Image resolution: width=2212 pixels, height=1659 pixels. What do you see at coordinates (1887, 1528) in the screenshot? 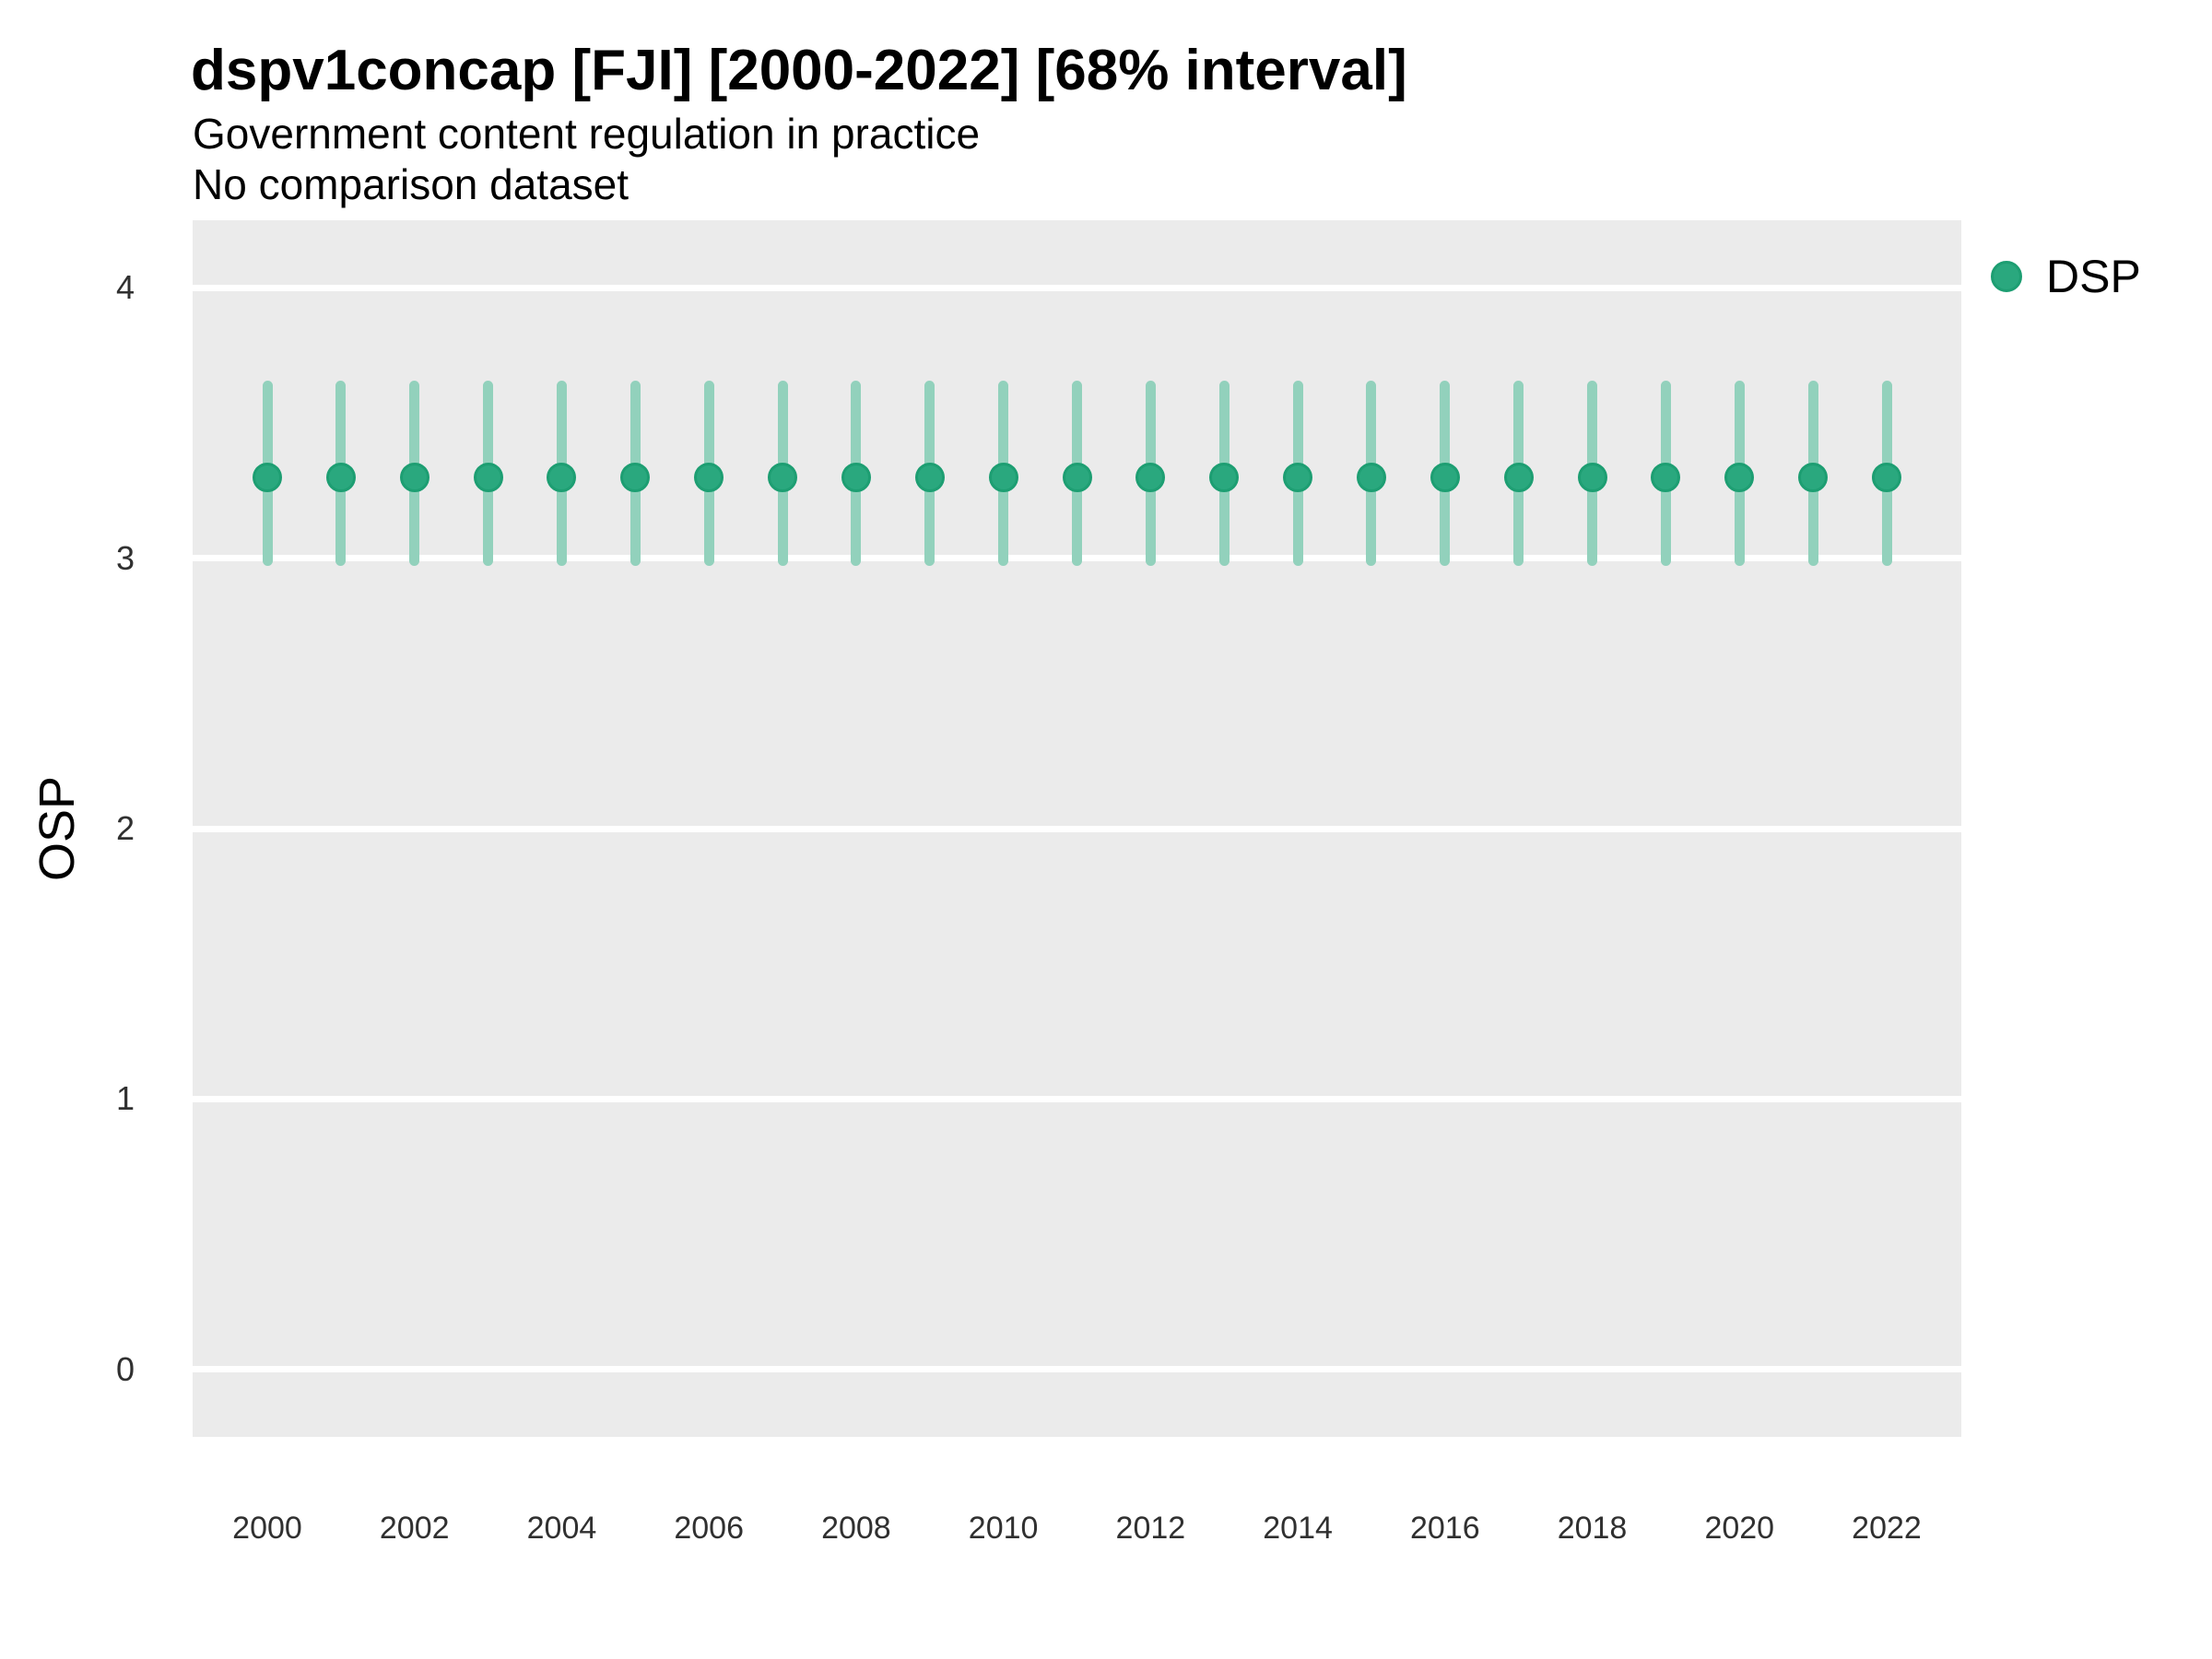
I see `x-tick-label-2022: 2022` at bounding box center [1887, 1528].